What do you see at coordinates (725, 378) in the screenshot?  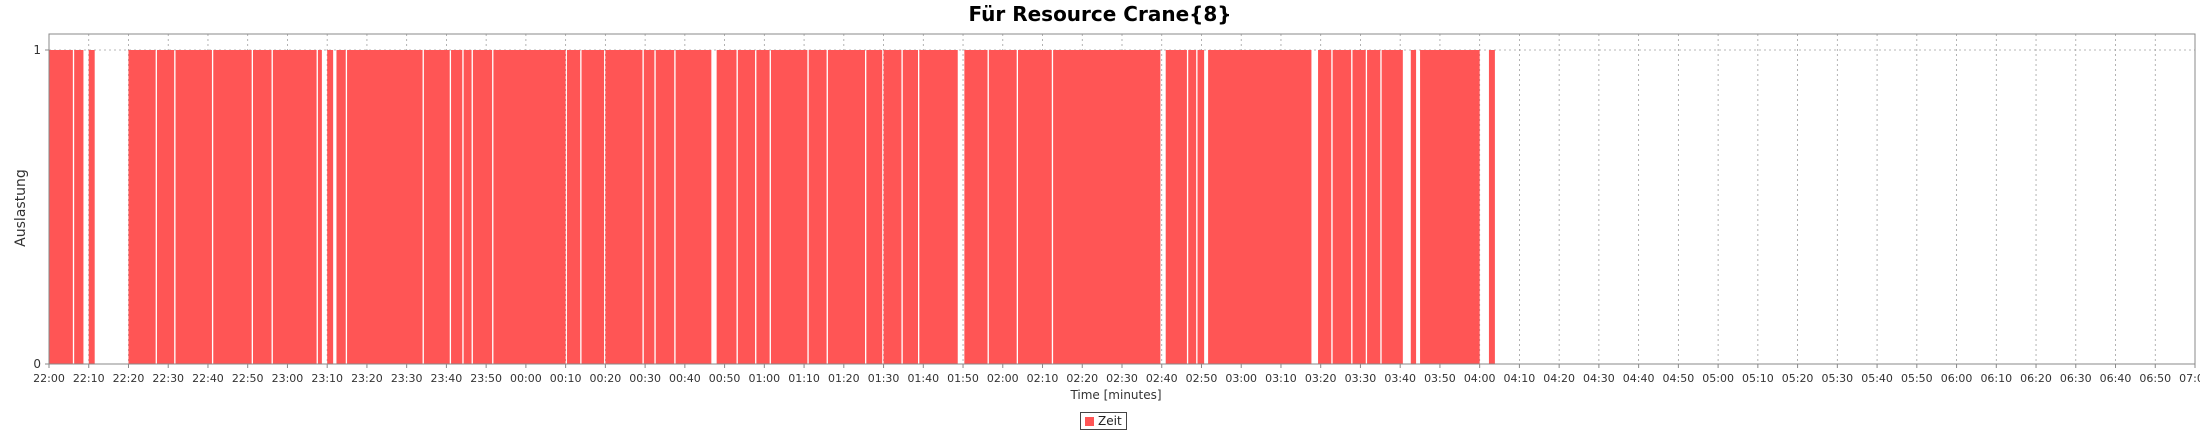 I see `x-tick-label: 00:50` at bounding box center [725, 378].